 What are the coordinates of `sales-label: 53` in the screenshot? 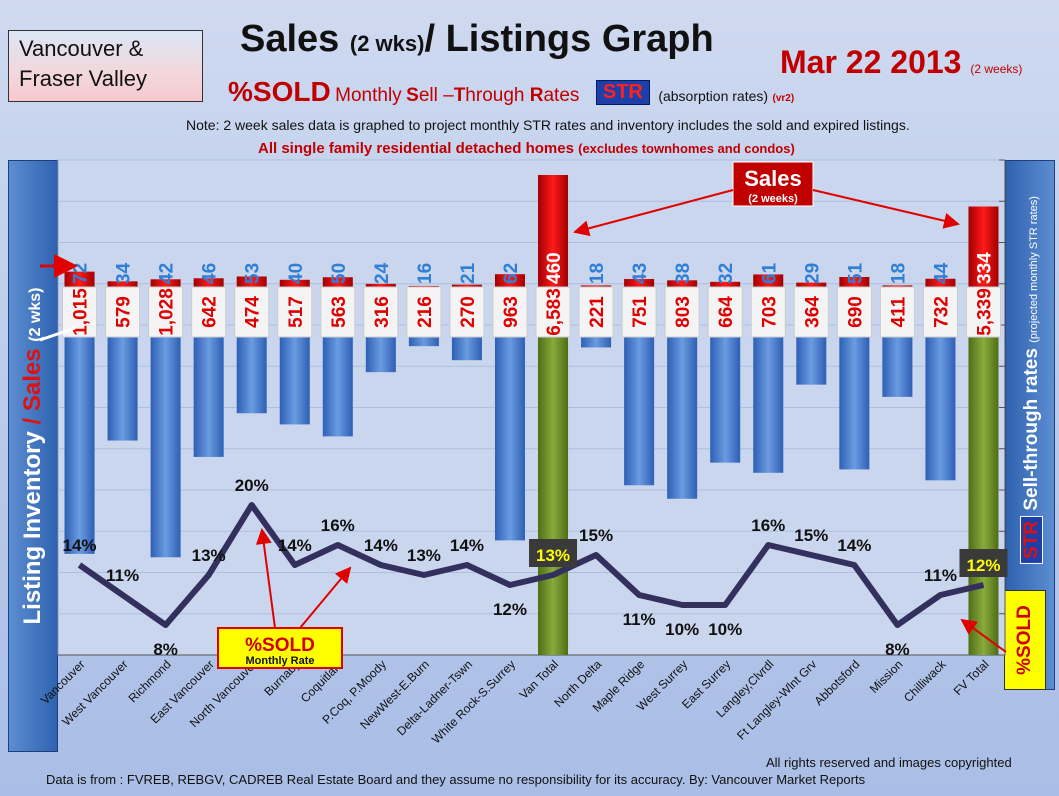 It's located at (253, 273).